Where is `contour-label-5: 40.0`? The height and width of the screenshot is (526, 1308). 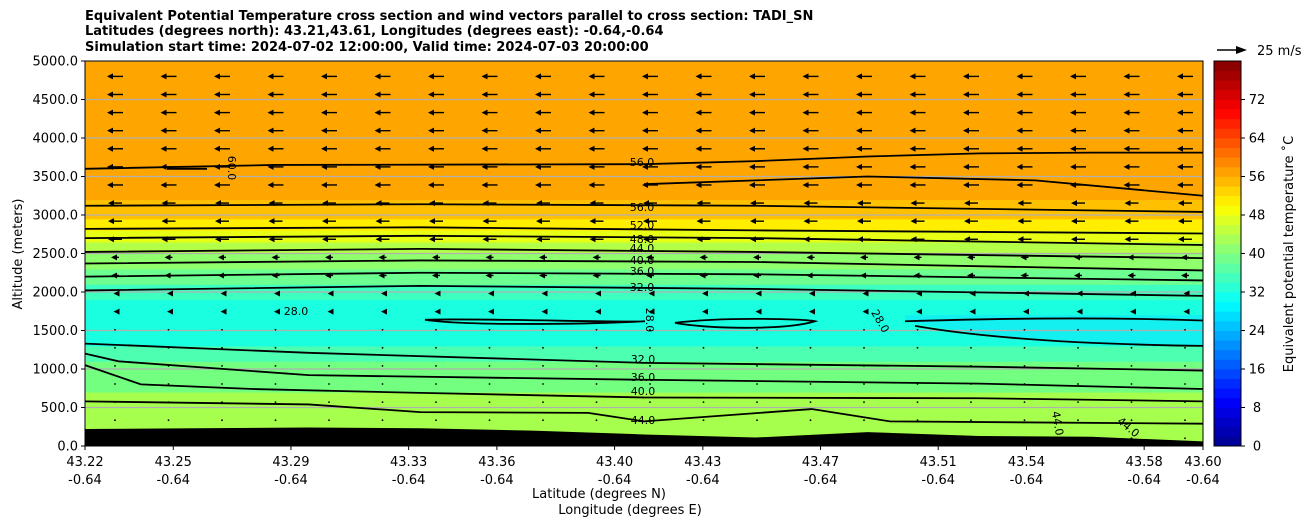
contour-label-5: 40.0 is located at coordinates (642, 260).